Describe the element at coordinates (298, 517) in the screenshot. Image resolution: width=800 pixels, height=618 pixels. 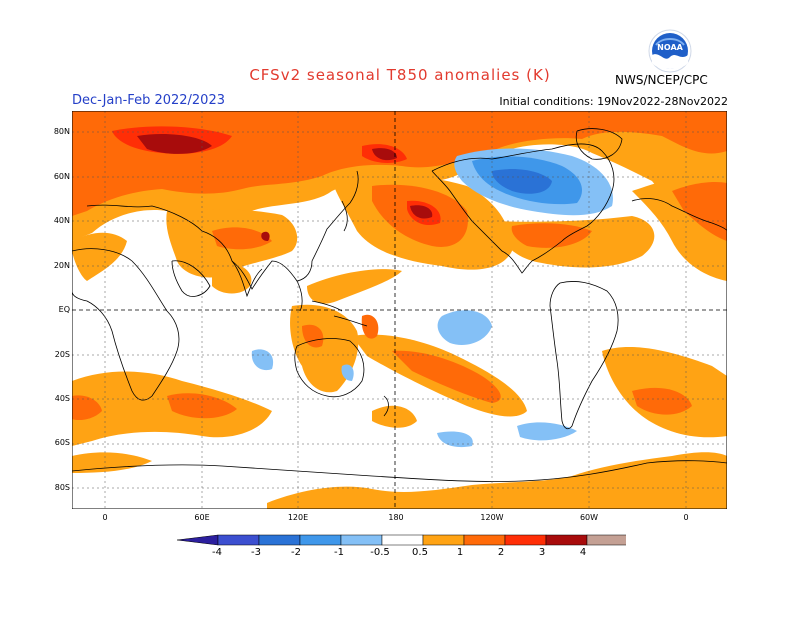
I see `lon-label: 120E` at that location.